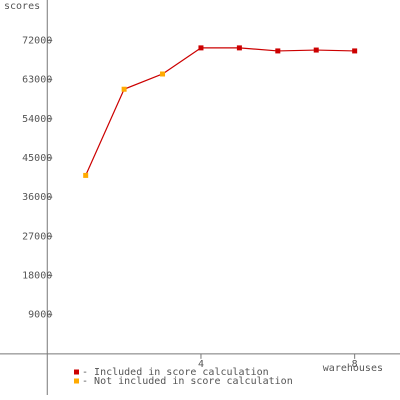 This screenshot has height=400, width=400. I want to click on y-tick-label: 9000, so click(40, 315).